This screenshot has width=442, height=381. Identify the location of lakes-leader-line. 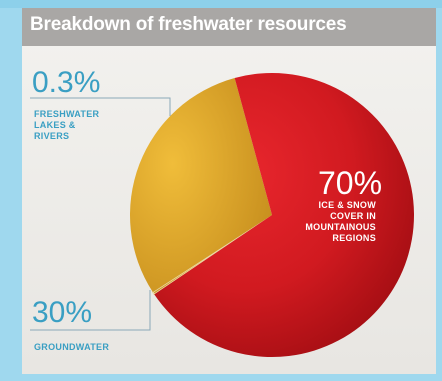
(100, 106).